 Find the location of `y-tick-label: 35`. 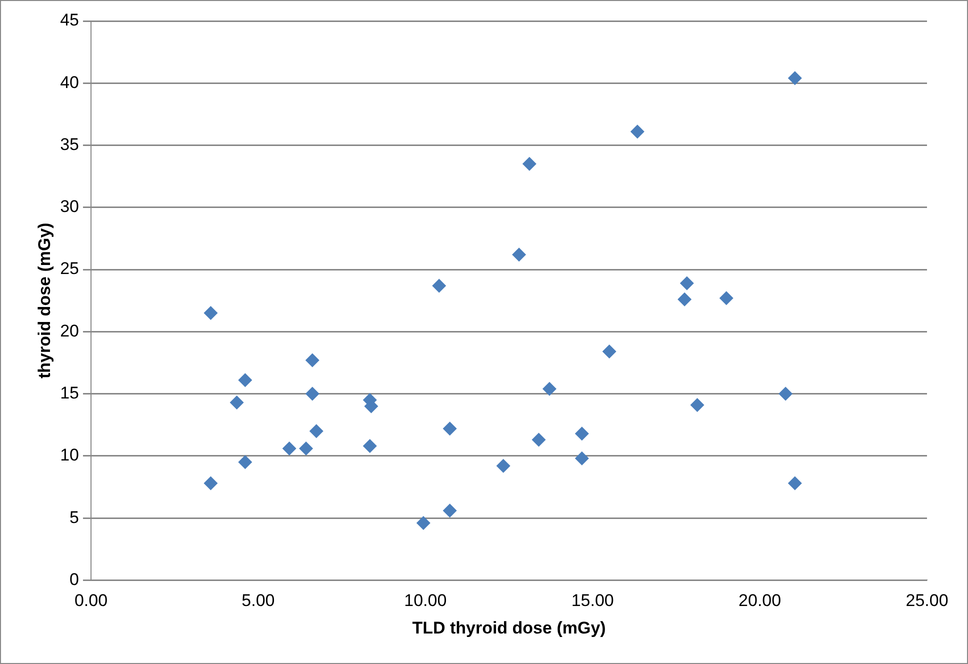

y-tick-label: 35 is located at coordinates (69, 144).